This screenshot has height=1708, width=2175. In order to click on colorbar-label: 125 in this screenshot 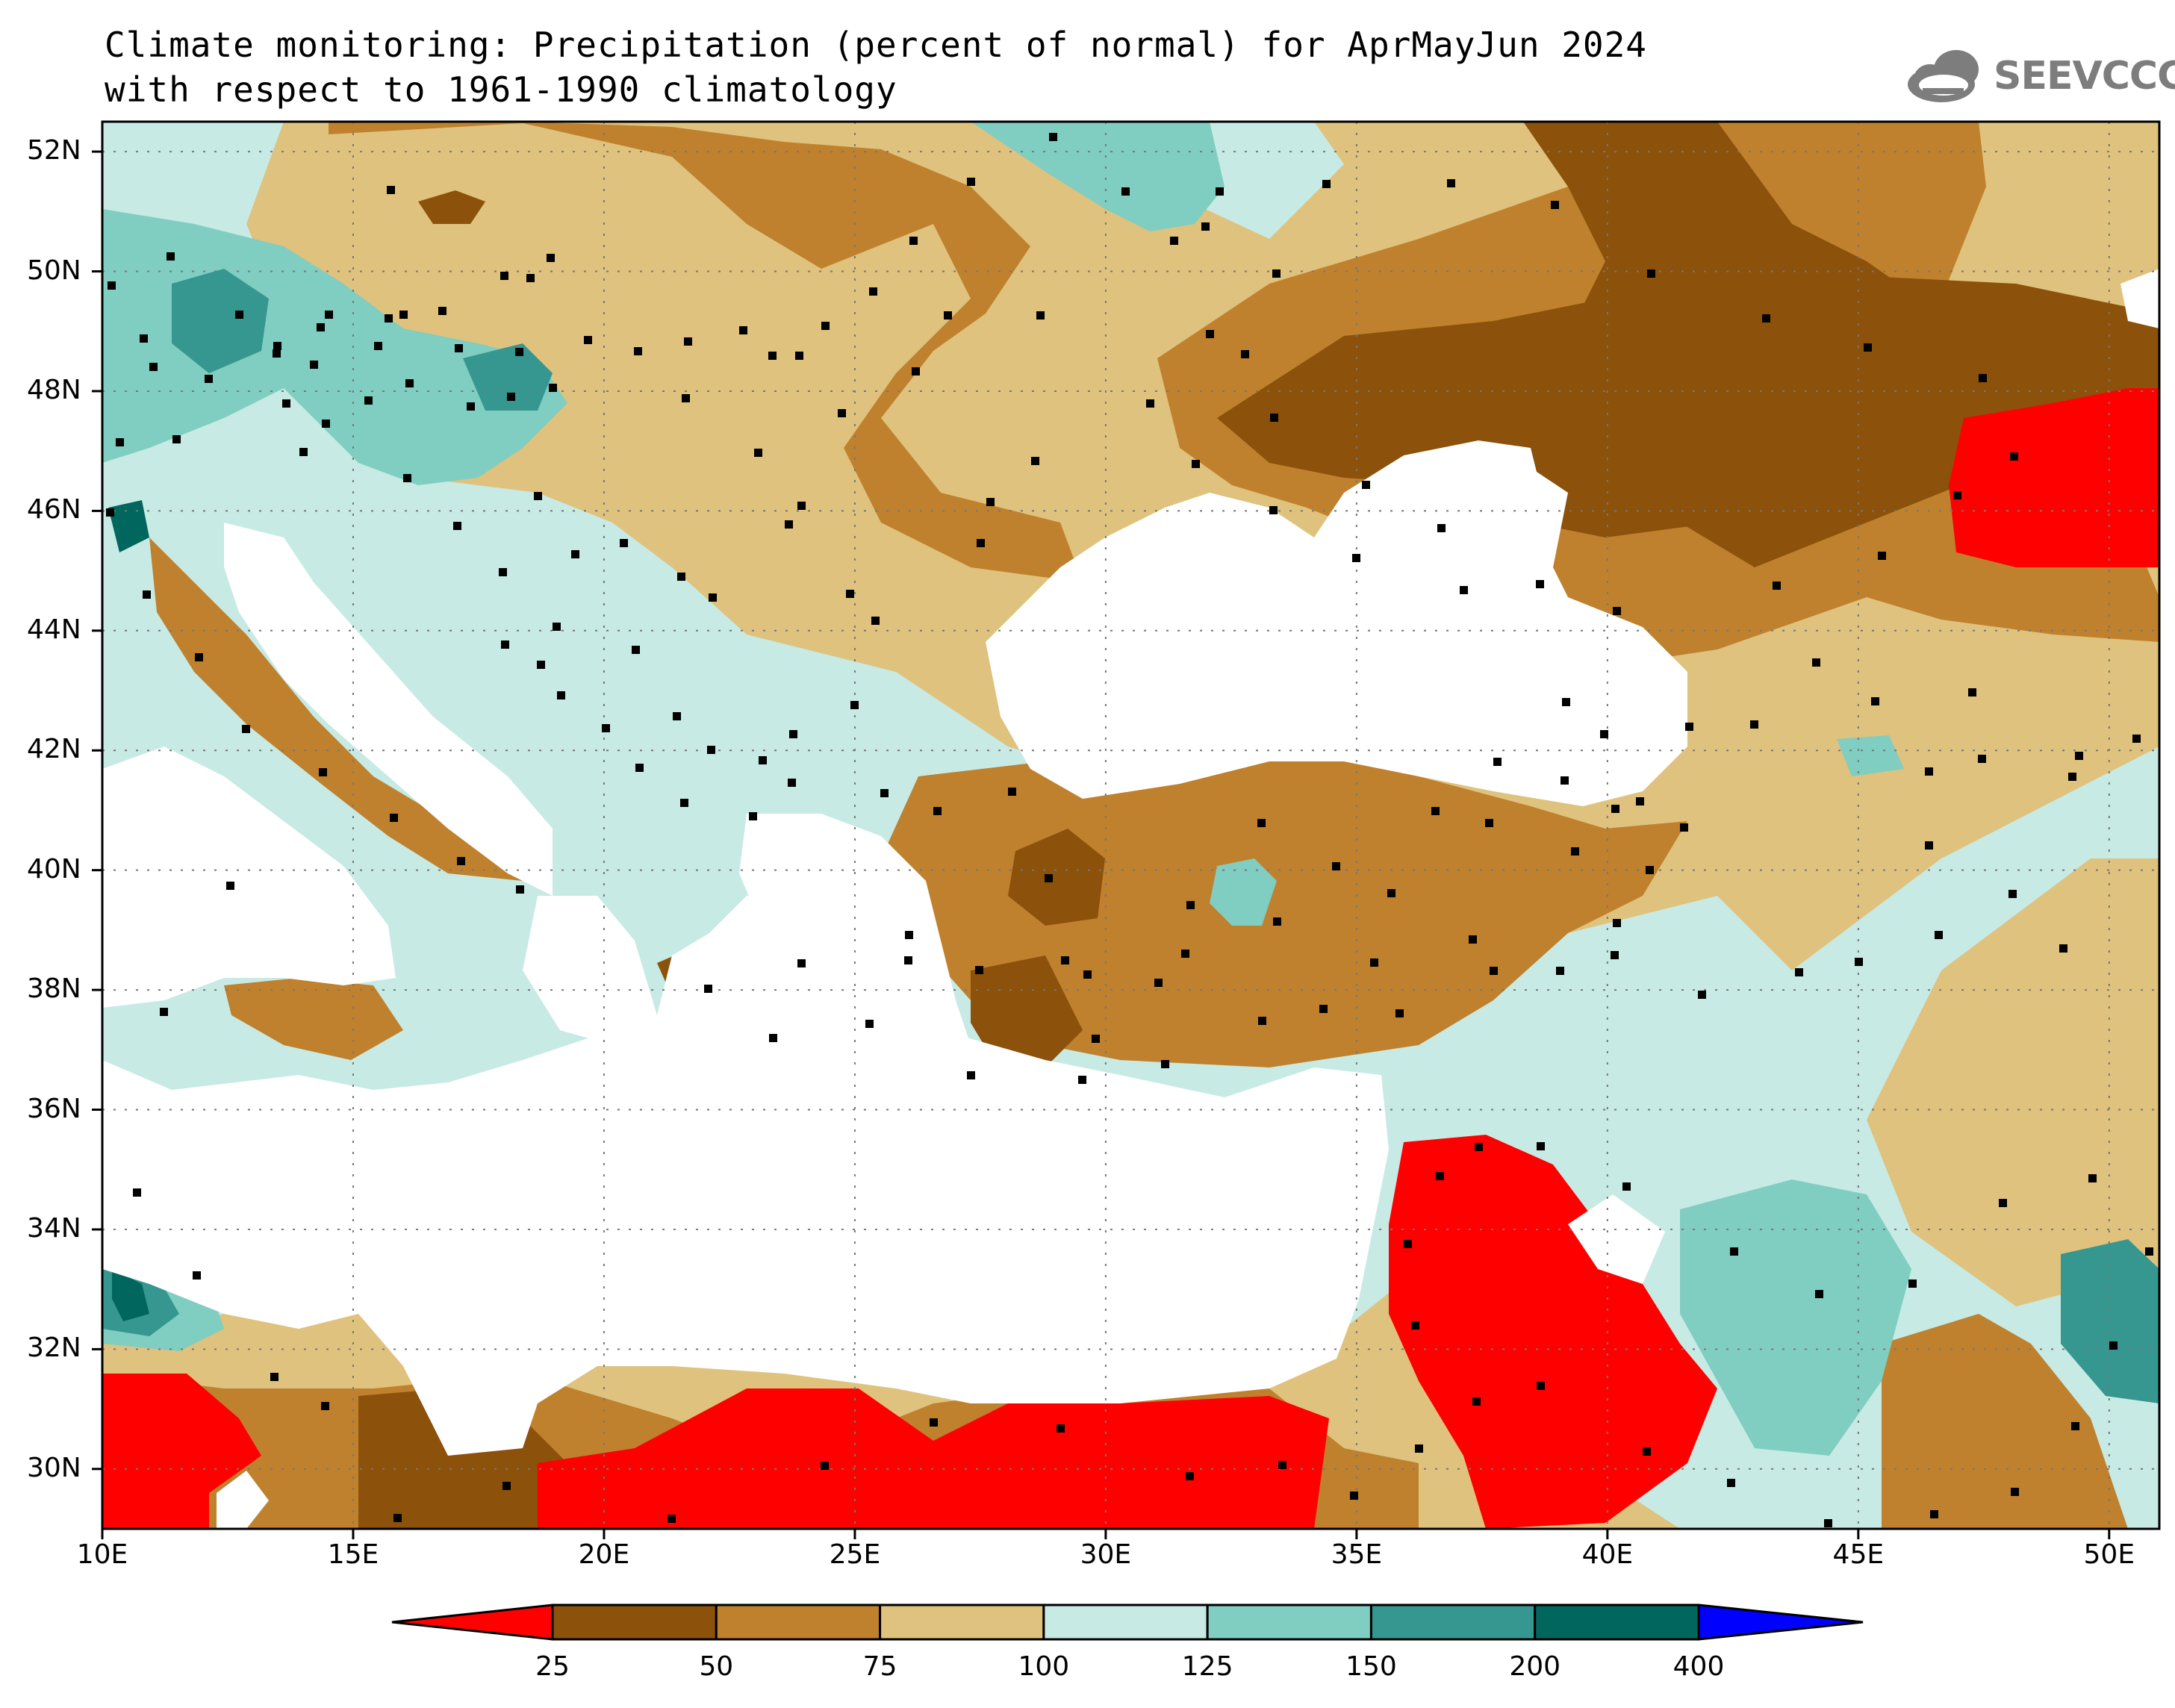, I will do `click(1207, 1666)`.